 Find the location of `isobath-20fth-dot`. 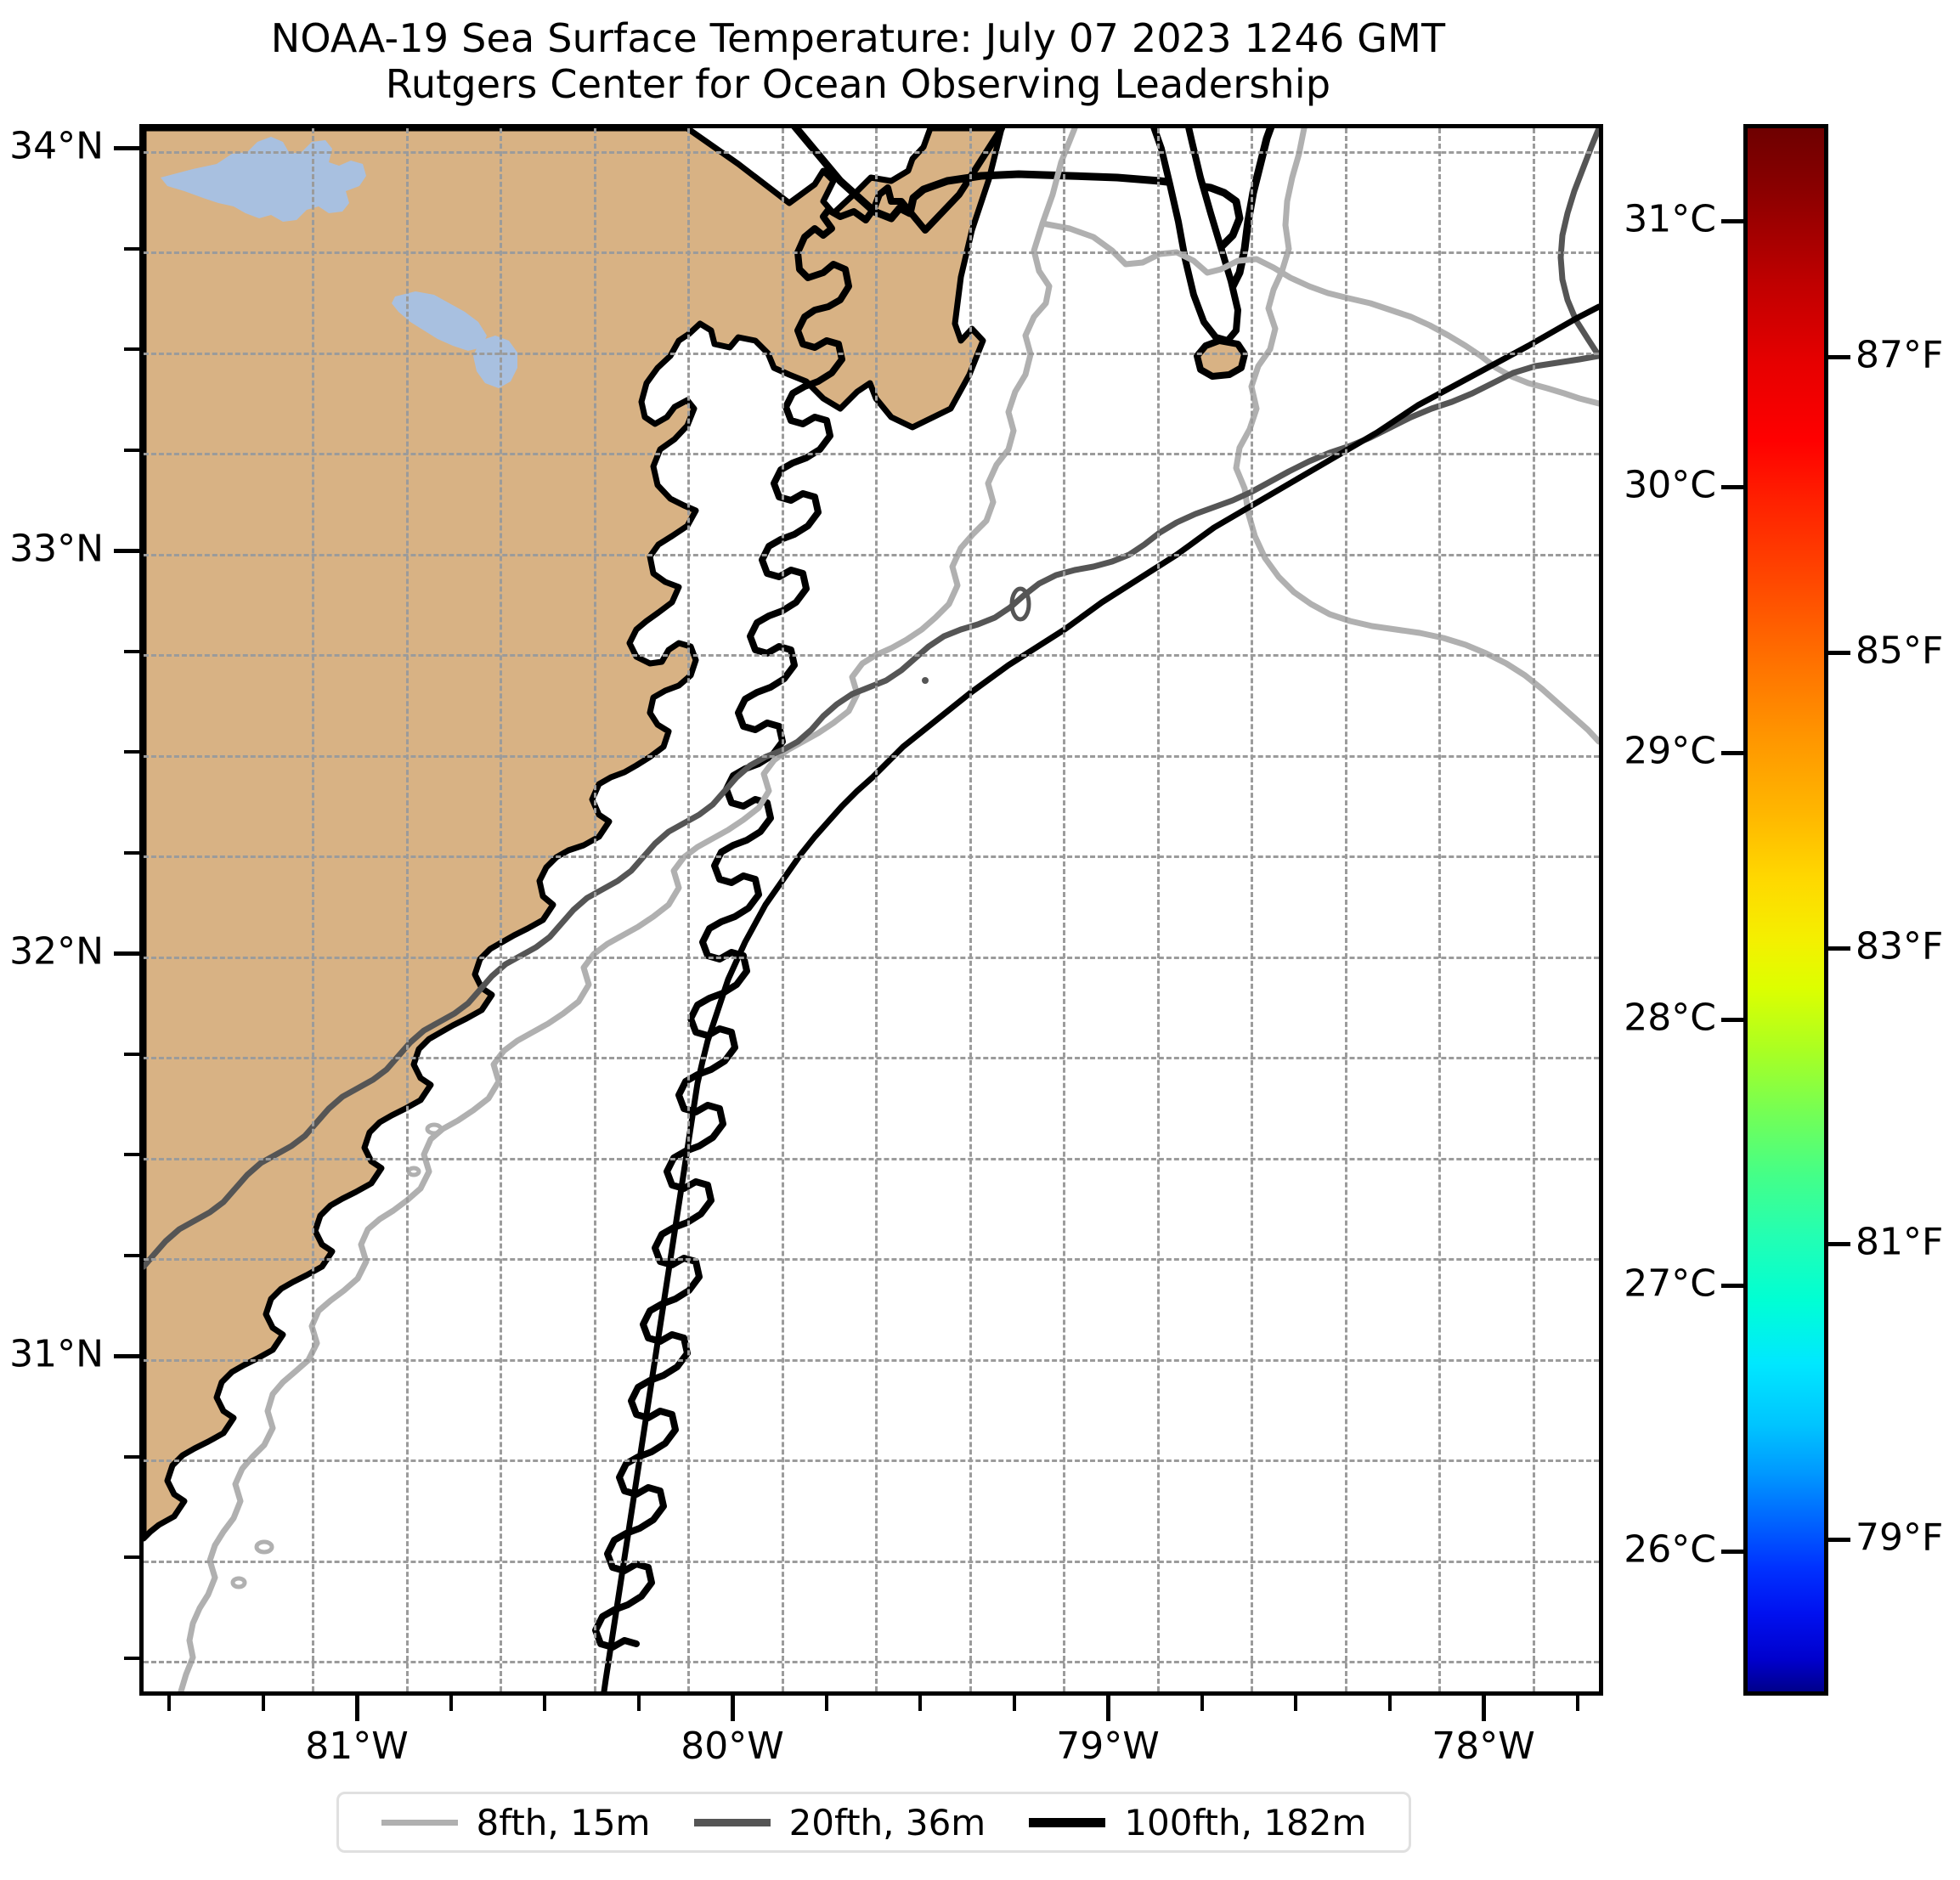

isobath-20fth-dot is located at coordinates (926, 681).